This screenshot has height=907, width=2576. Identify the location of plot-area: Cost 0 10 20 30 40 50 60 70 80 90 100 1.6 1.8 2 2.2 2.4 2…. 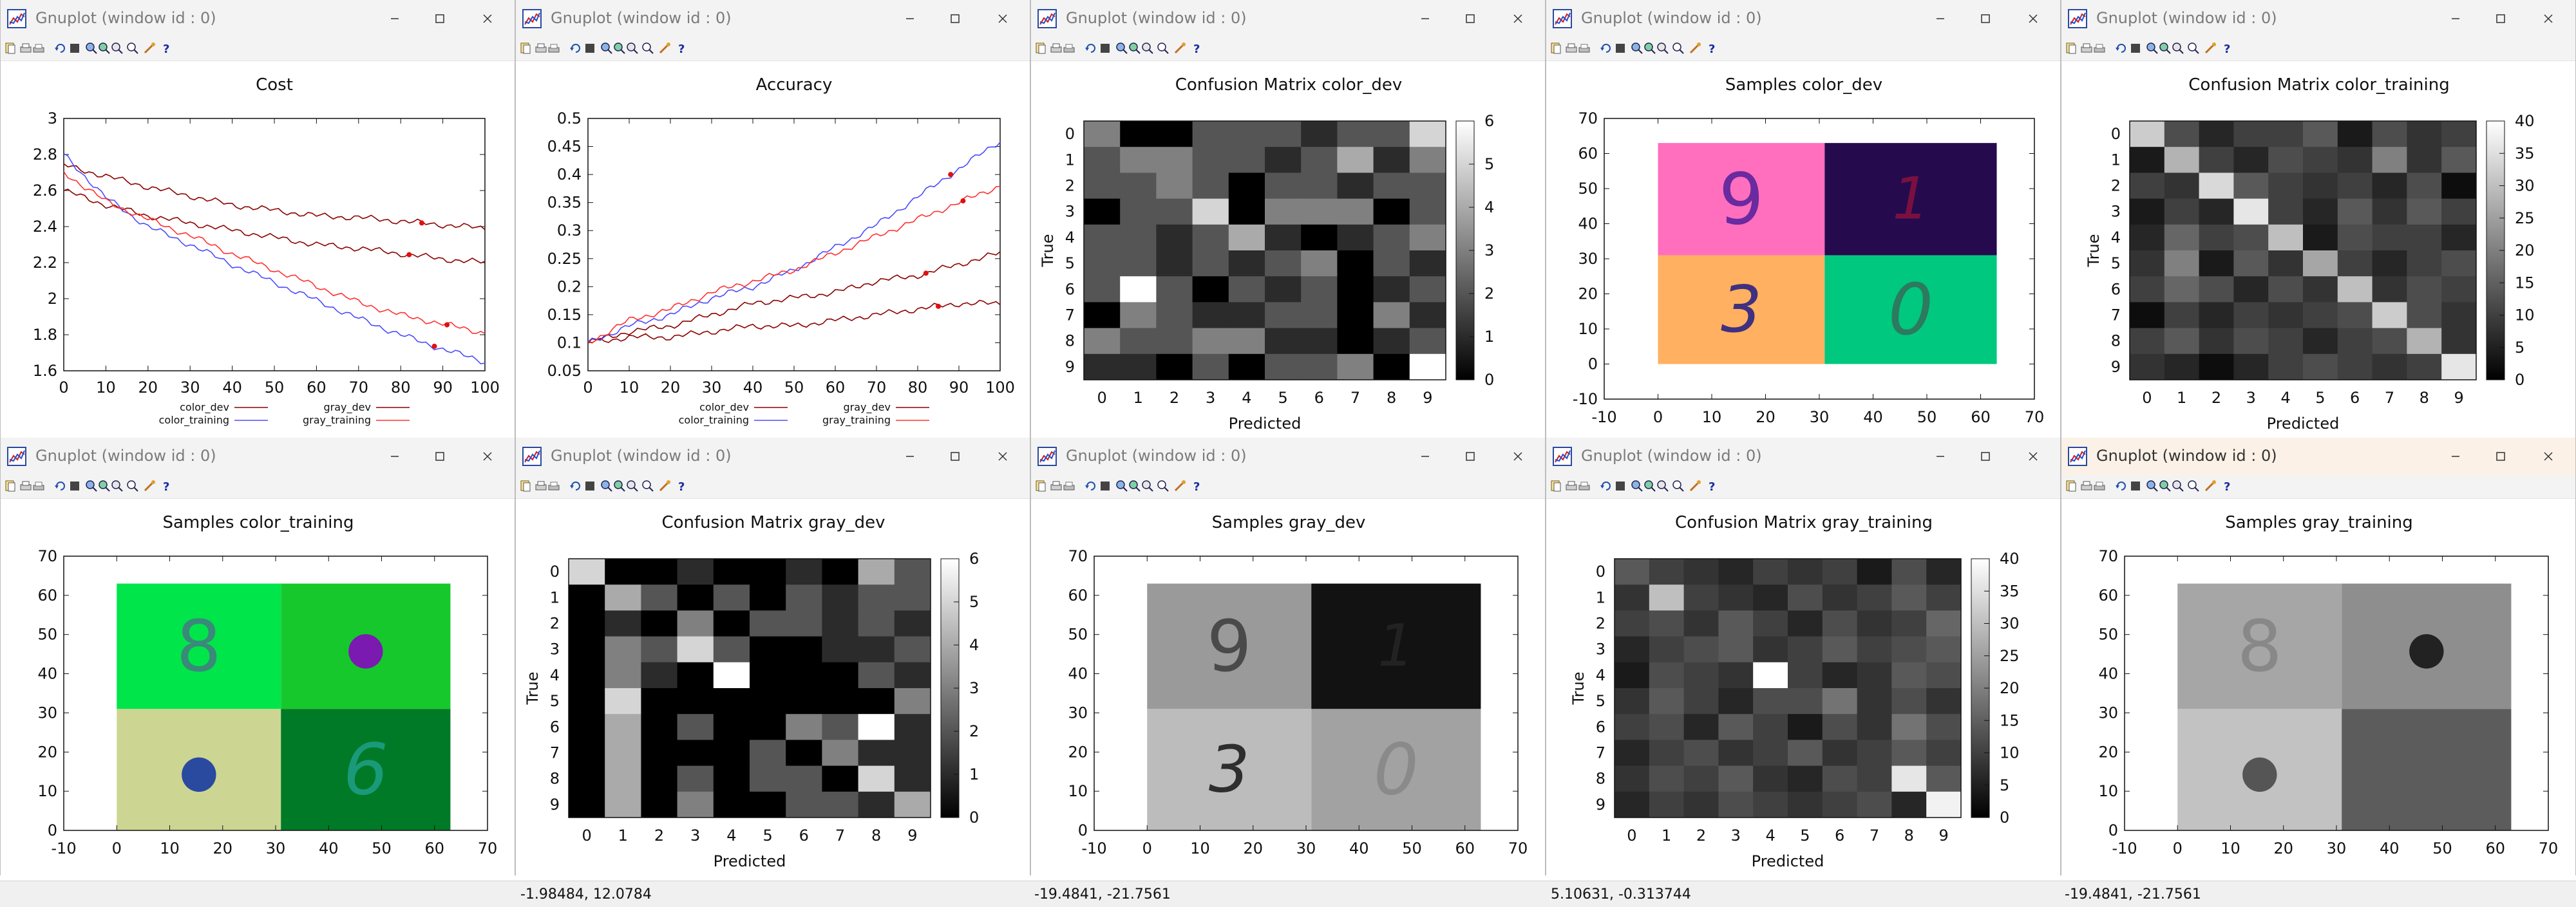
(258, 249).